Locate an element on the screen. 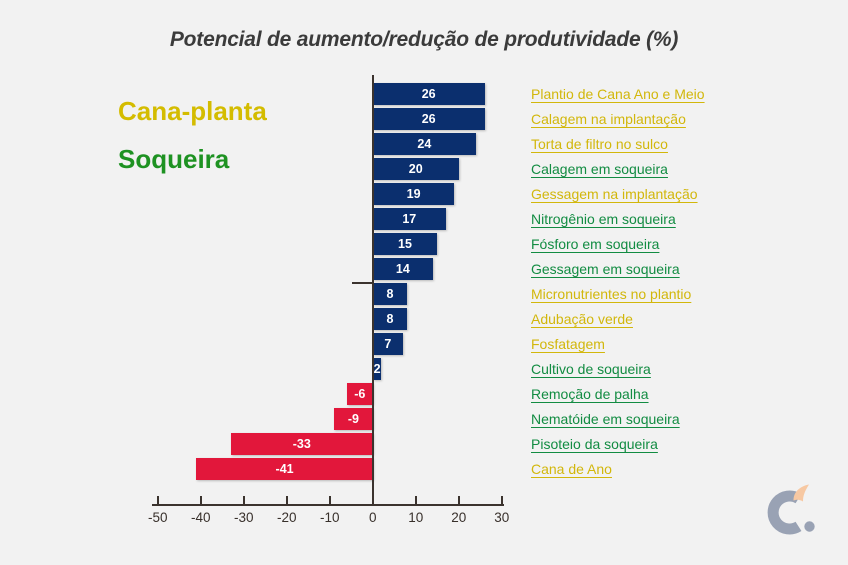  bar-negative: -33 is located at coordinates (301, 444).